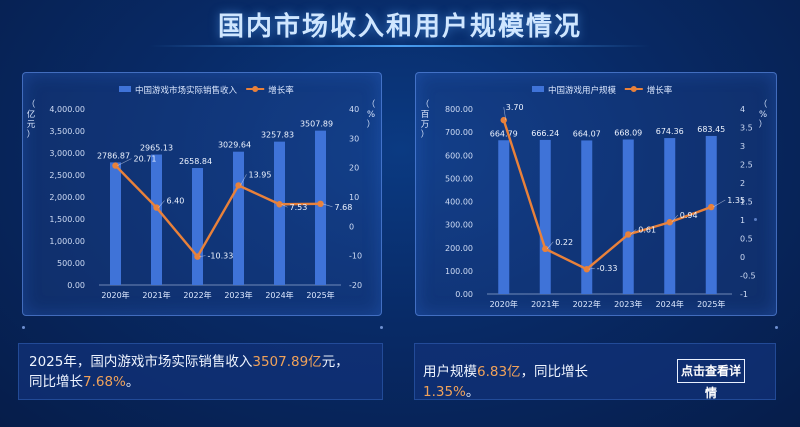 This screenshot has width=800, height=427. I want to click on revenue-summary-text: 2025年，国内游戏市场实际销售收入3507.89亿元， 同比增长7.68%。, so click(201, 372).